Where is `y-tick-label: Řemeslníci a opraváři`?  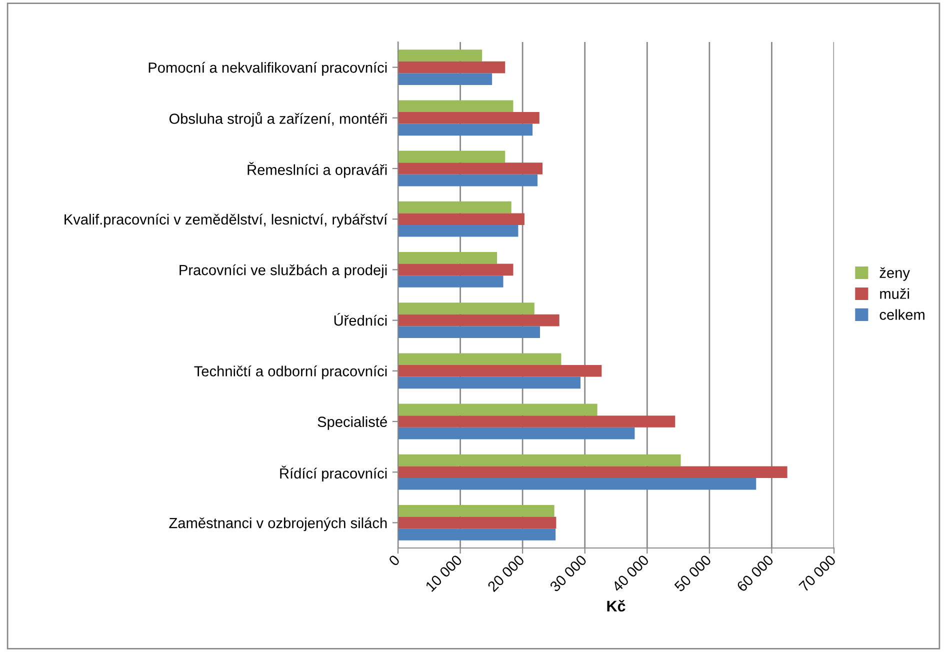 y-tick-label: Řemeslníci a opraváři is located at coordinates (317, 170).